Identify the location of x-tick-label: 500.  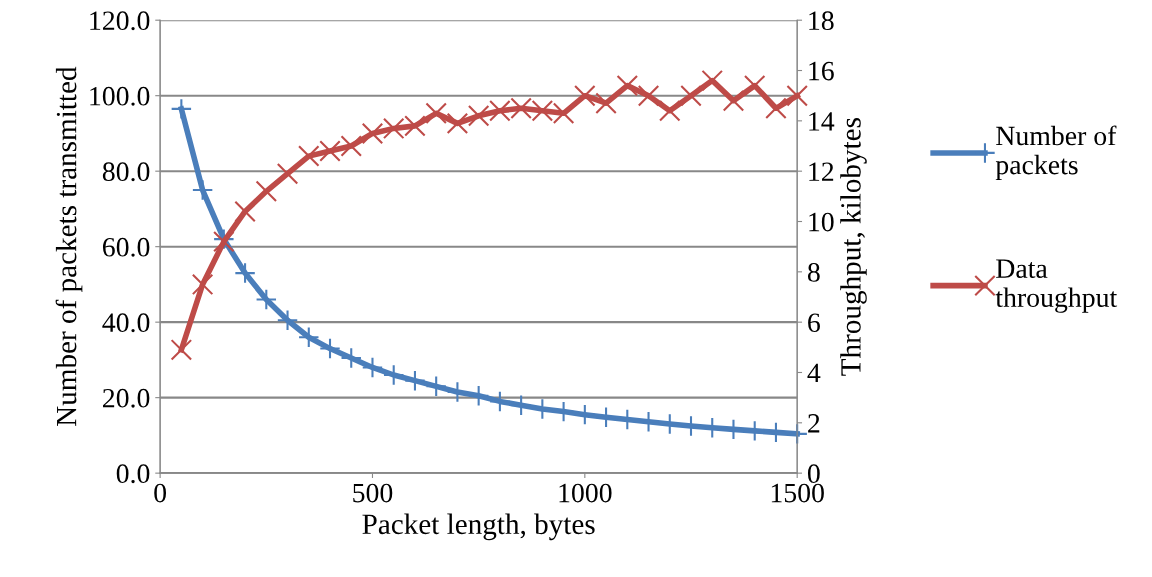
(373, 493).